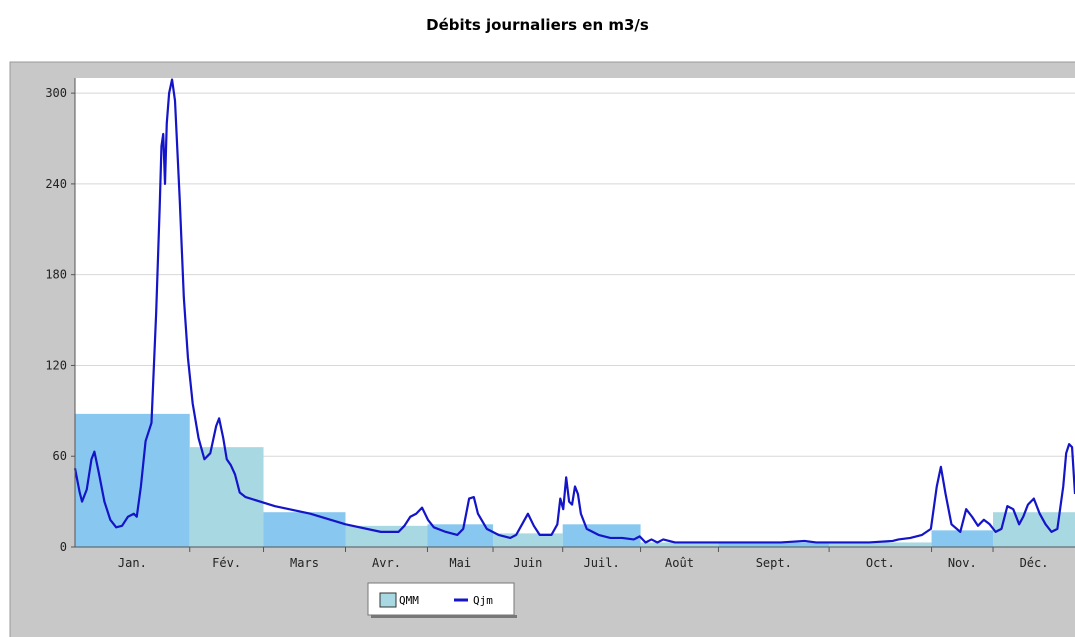  I want to click on legend-swatch-qmm, so click(388, 600).